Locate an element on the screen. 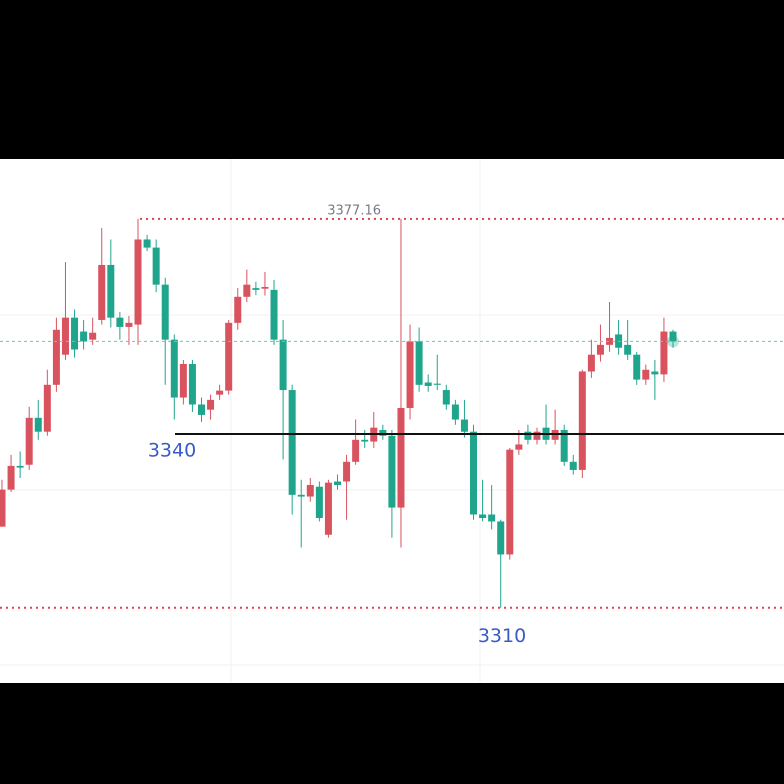 The width and height of the screenshot is (784, 784). bottom-bar is located at coordinates (392, 733).